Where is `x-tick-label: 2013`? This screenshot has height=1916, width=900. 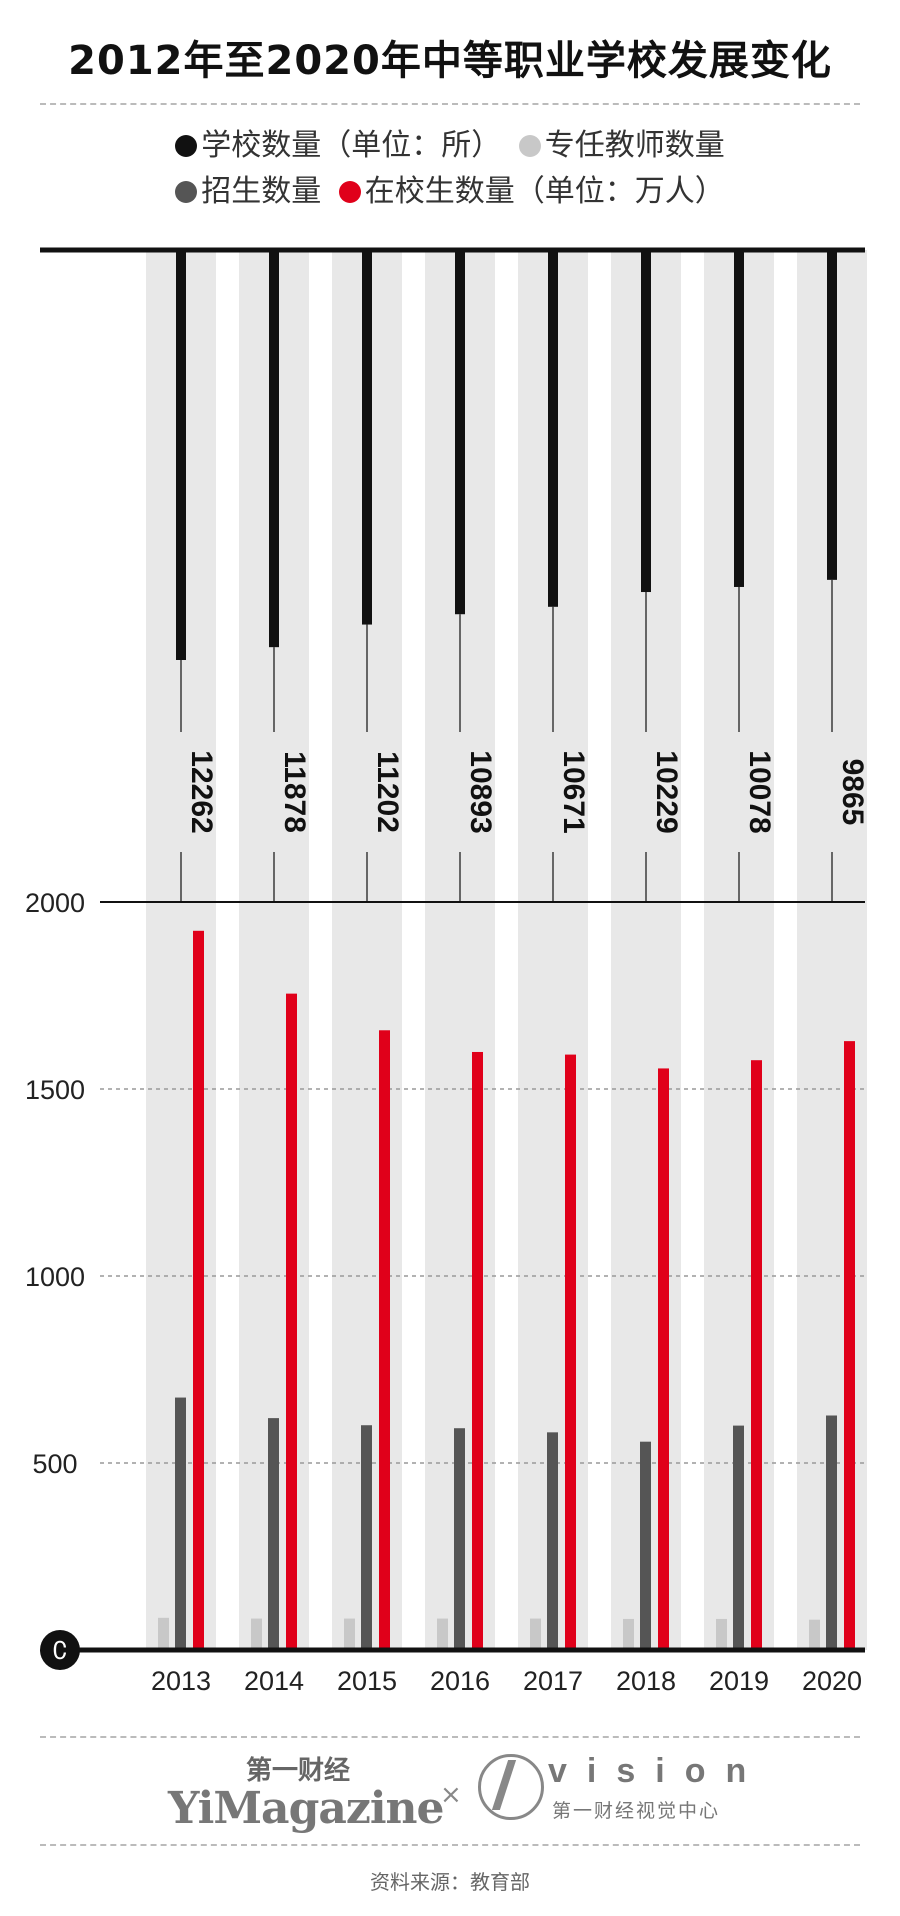
x-tick-label: 2013 is located at coordinates (181, 1681).